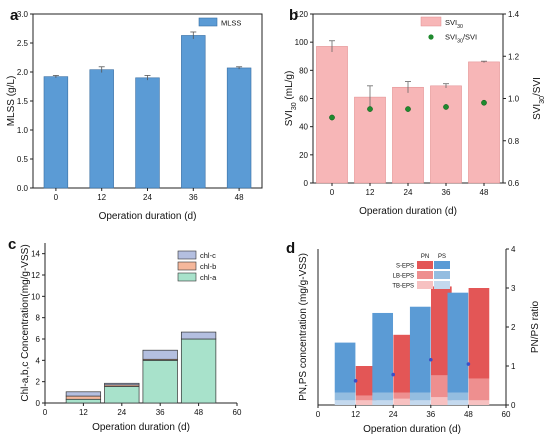 This screenshot has width=550, height=441. I want to click on panel-d-y-right-tick-label: 1, so click(513, 366).